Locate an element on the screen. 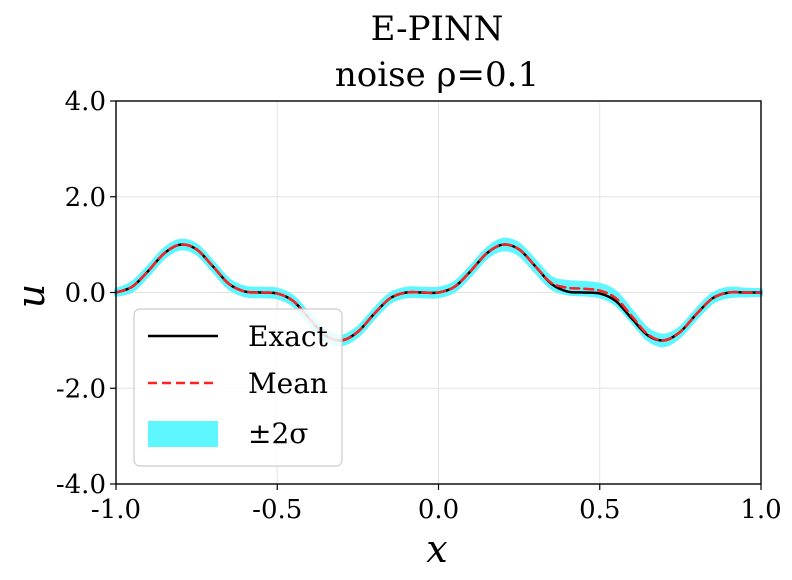  series-layer is located at coordinates (438, 292).